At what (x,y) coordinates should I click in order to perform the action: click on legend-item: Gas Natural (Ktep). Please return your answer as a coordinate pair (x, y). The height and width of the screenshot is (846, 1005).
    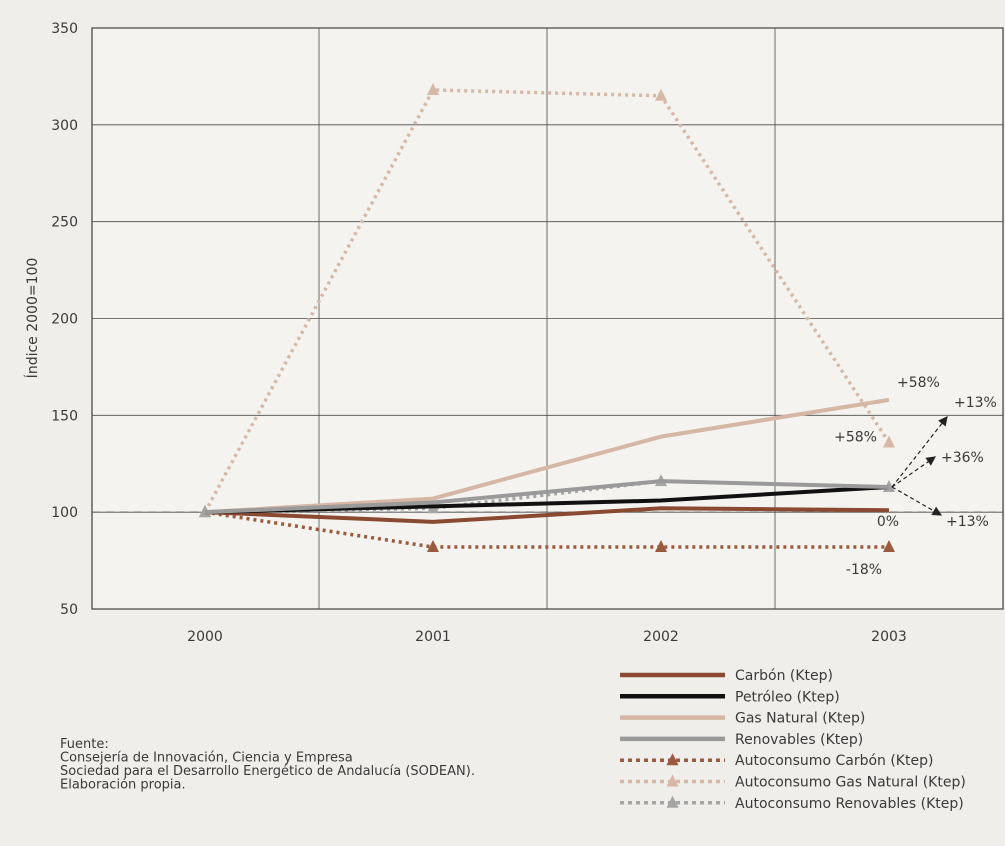
    Looking at the image, I should click on (742, 719).